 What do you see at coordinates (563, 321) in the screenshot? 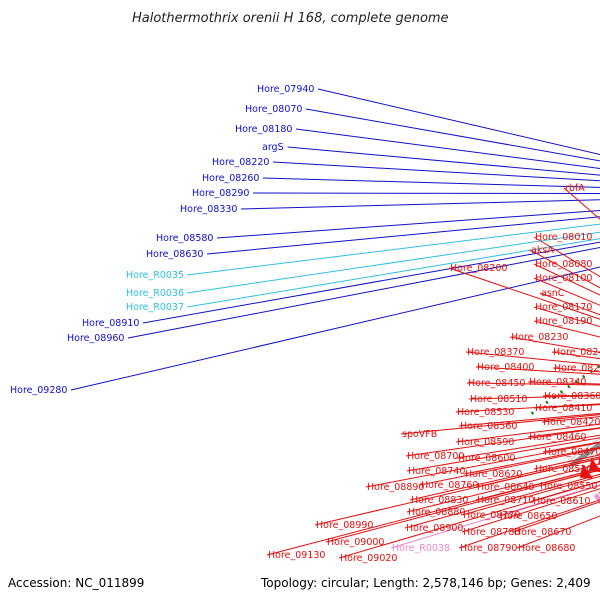
I see `gene-label-right: Hore_08190` at bounding box center [563, 321].